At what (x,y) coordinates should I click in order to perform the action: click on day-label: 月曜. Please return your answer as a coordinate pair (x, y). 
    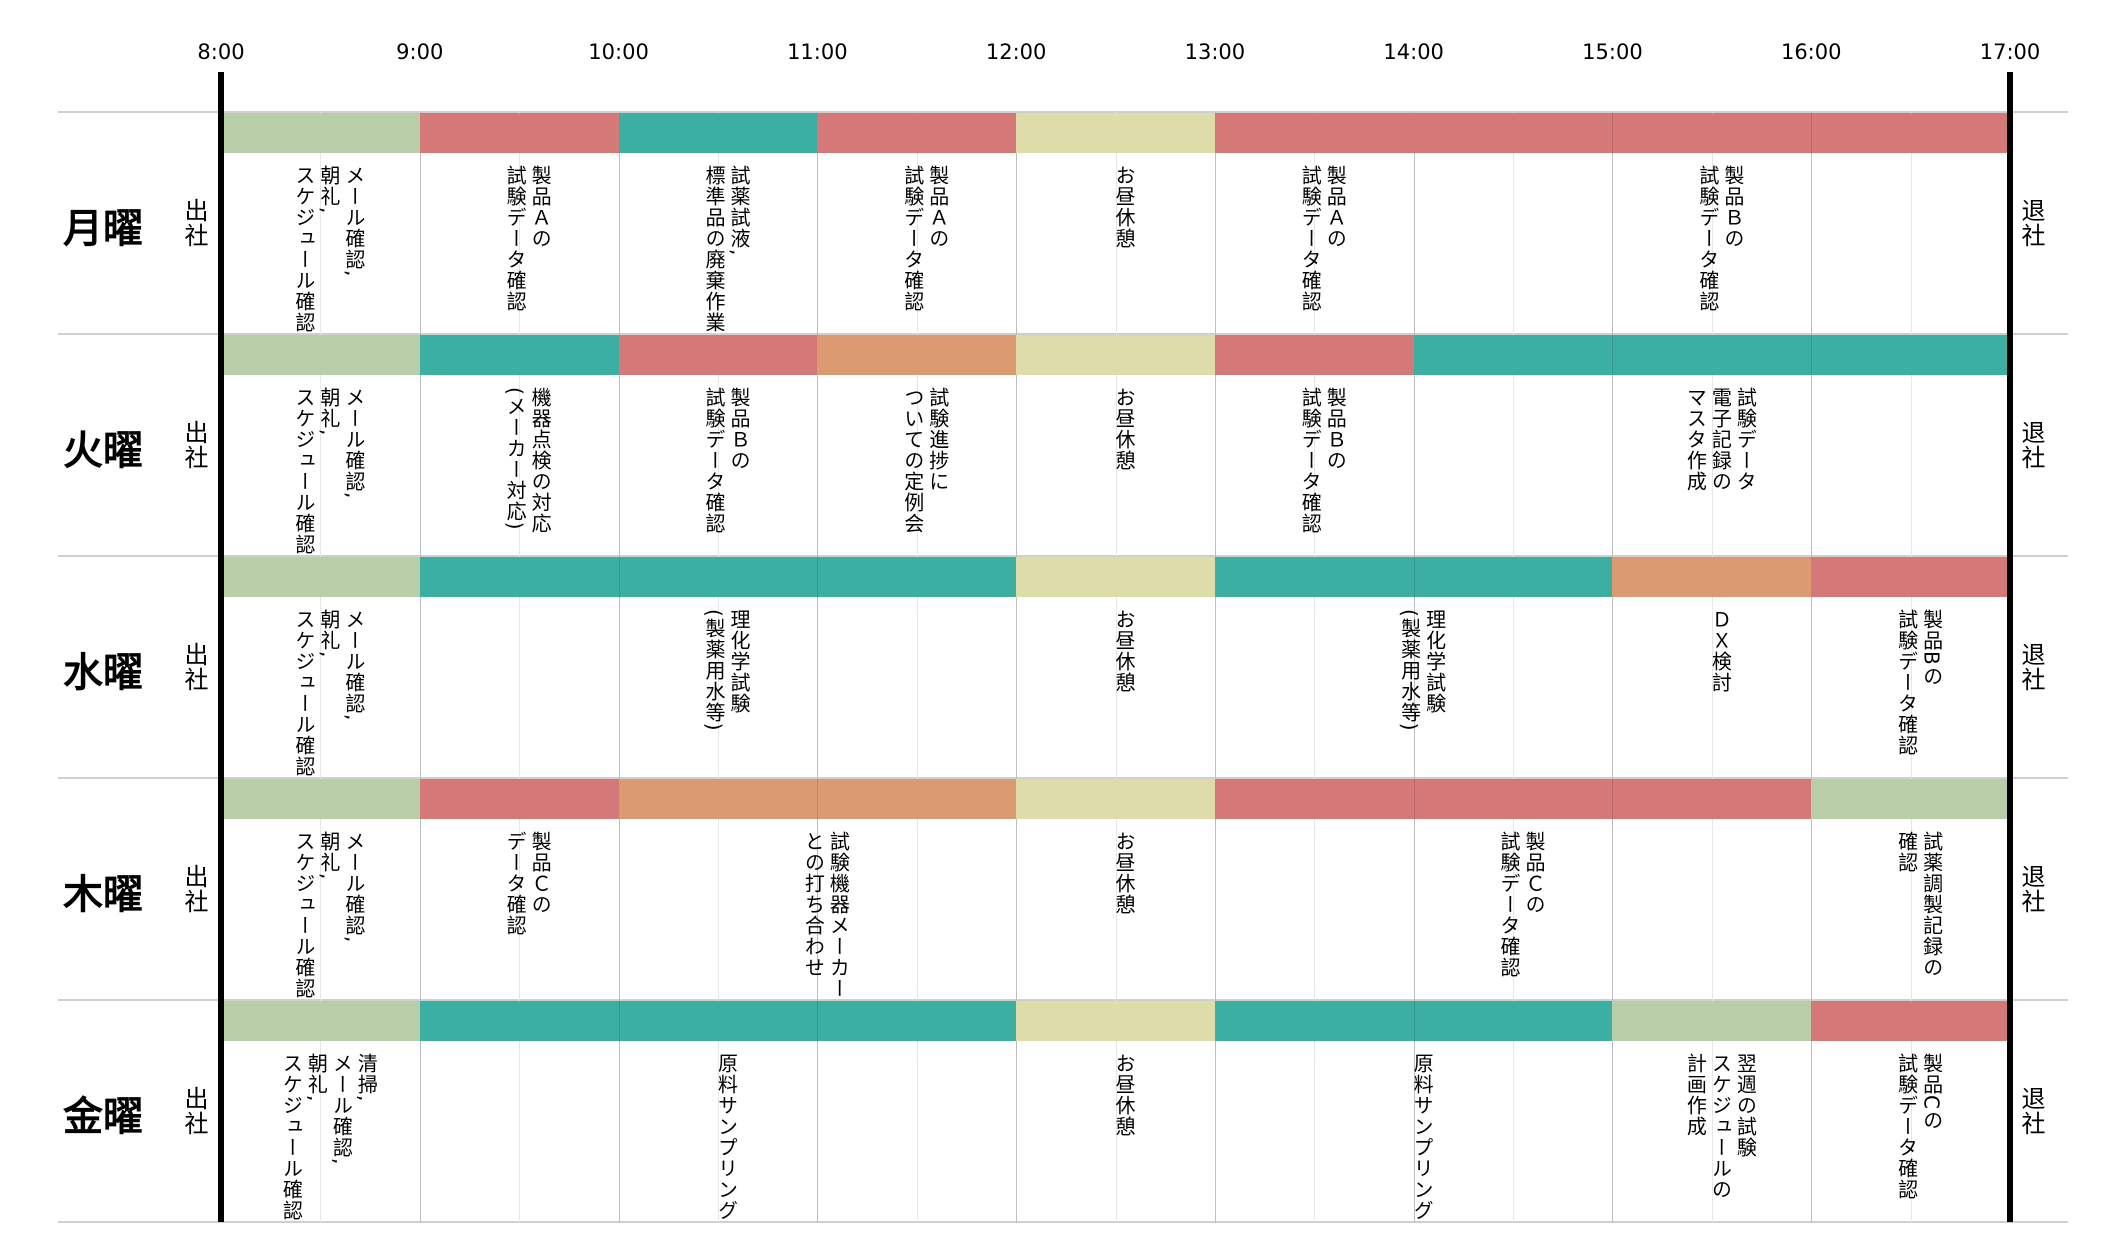
    Looking at the image, I should click on (103, 229).